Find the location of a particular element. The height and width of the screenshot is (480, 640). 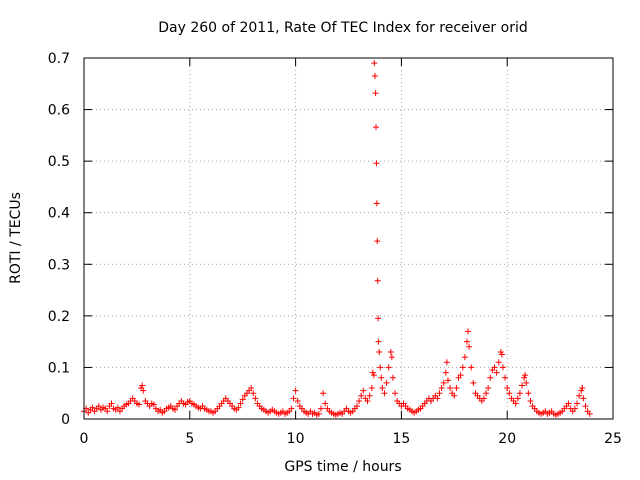

x-tick-label: 15 is located at coordinates (401, 439).